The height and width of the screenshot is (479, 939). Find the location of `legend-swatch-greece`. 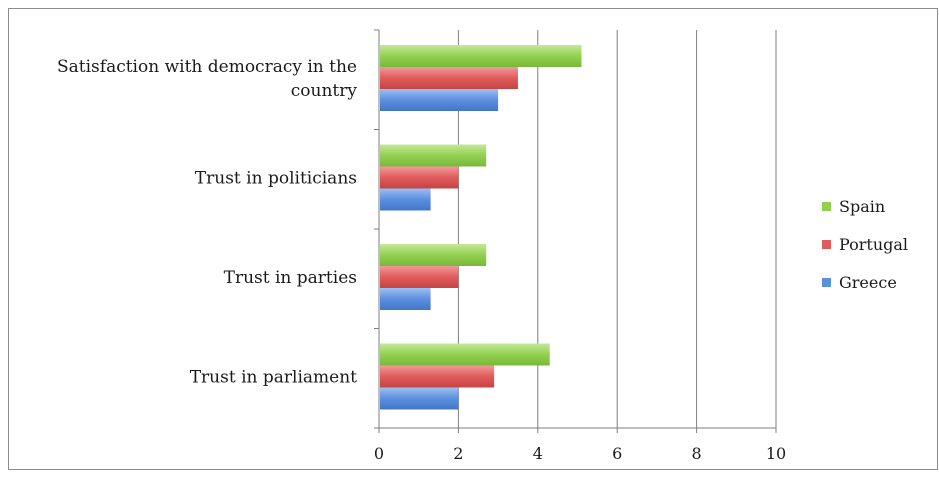

legend-swatch-greece is located at coordinates (826, 282).